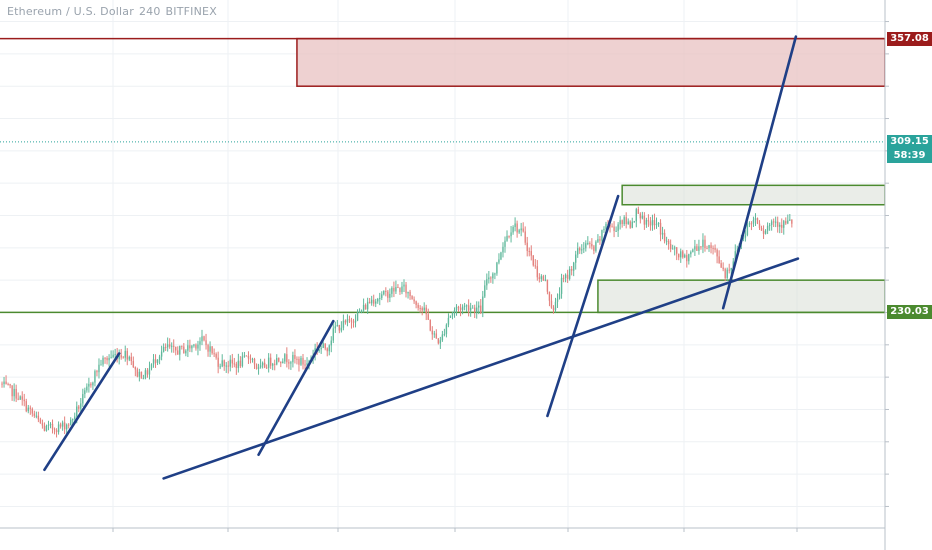 This screenshot has height=550, width=932. Describe the element at coordinates (909, 312) in the screenshot. I see `support-price-tag: 230.03` at that location.